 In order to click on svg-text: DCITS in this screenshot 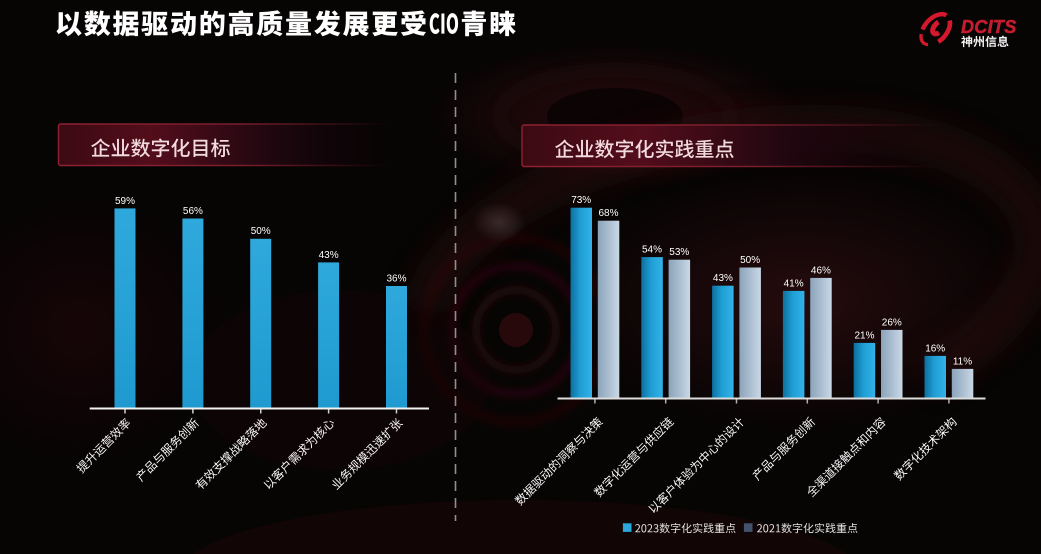, I will do `click(989, 27)`.